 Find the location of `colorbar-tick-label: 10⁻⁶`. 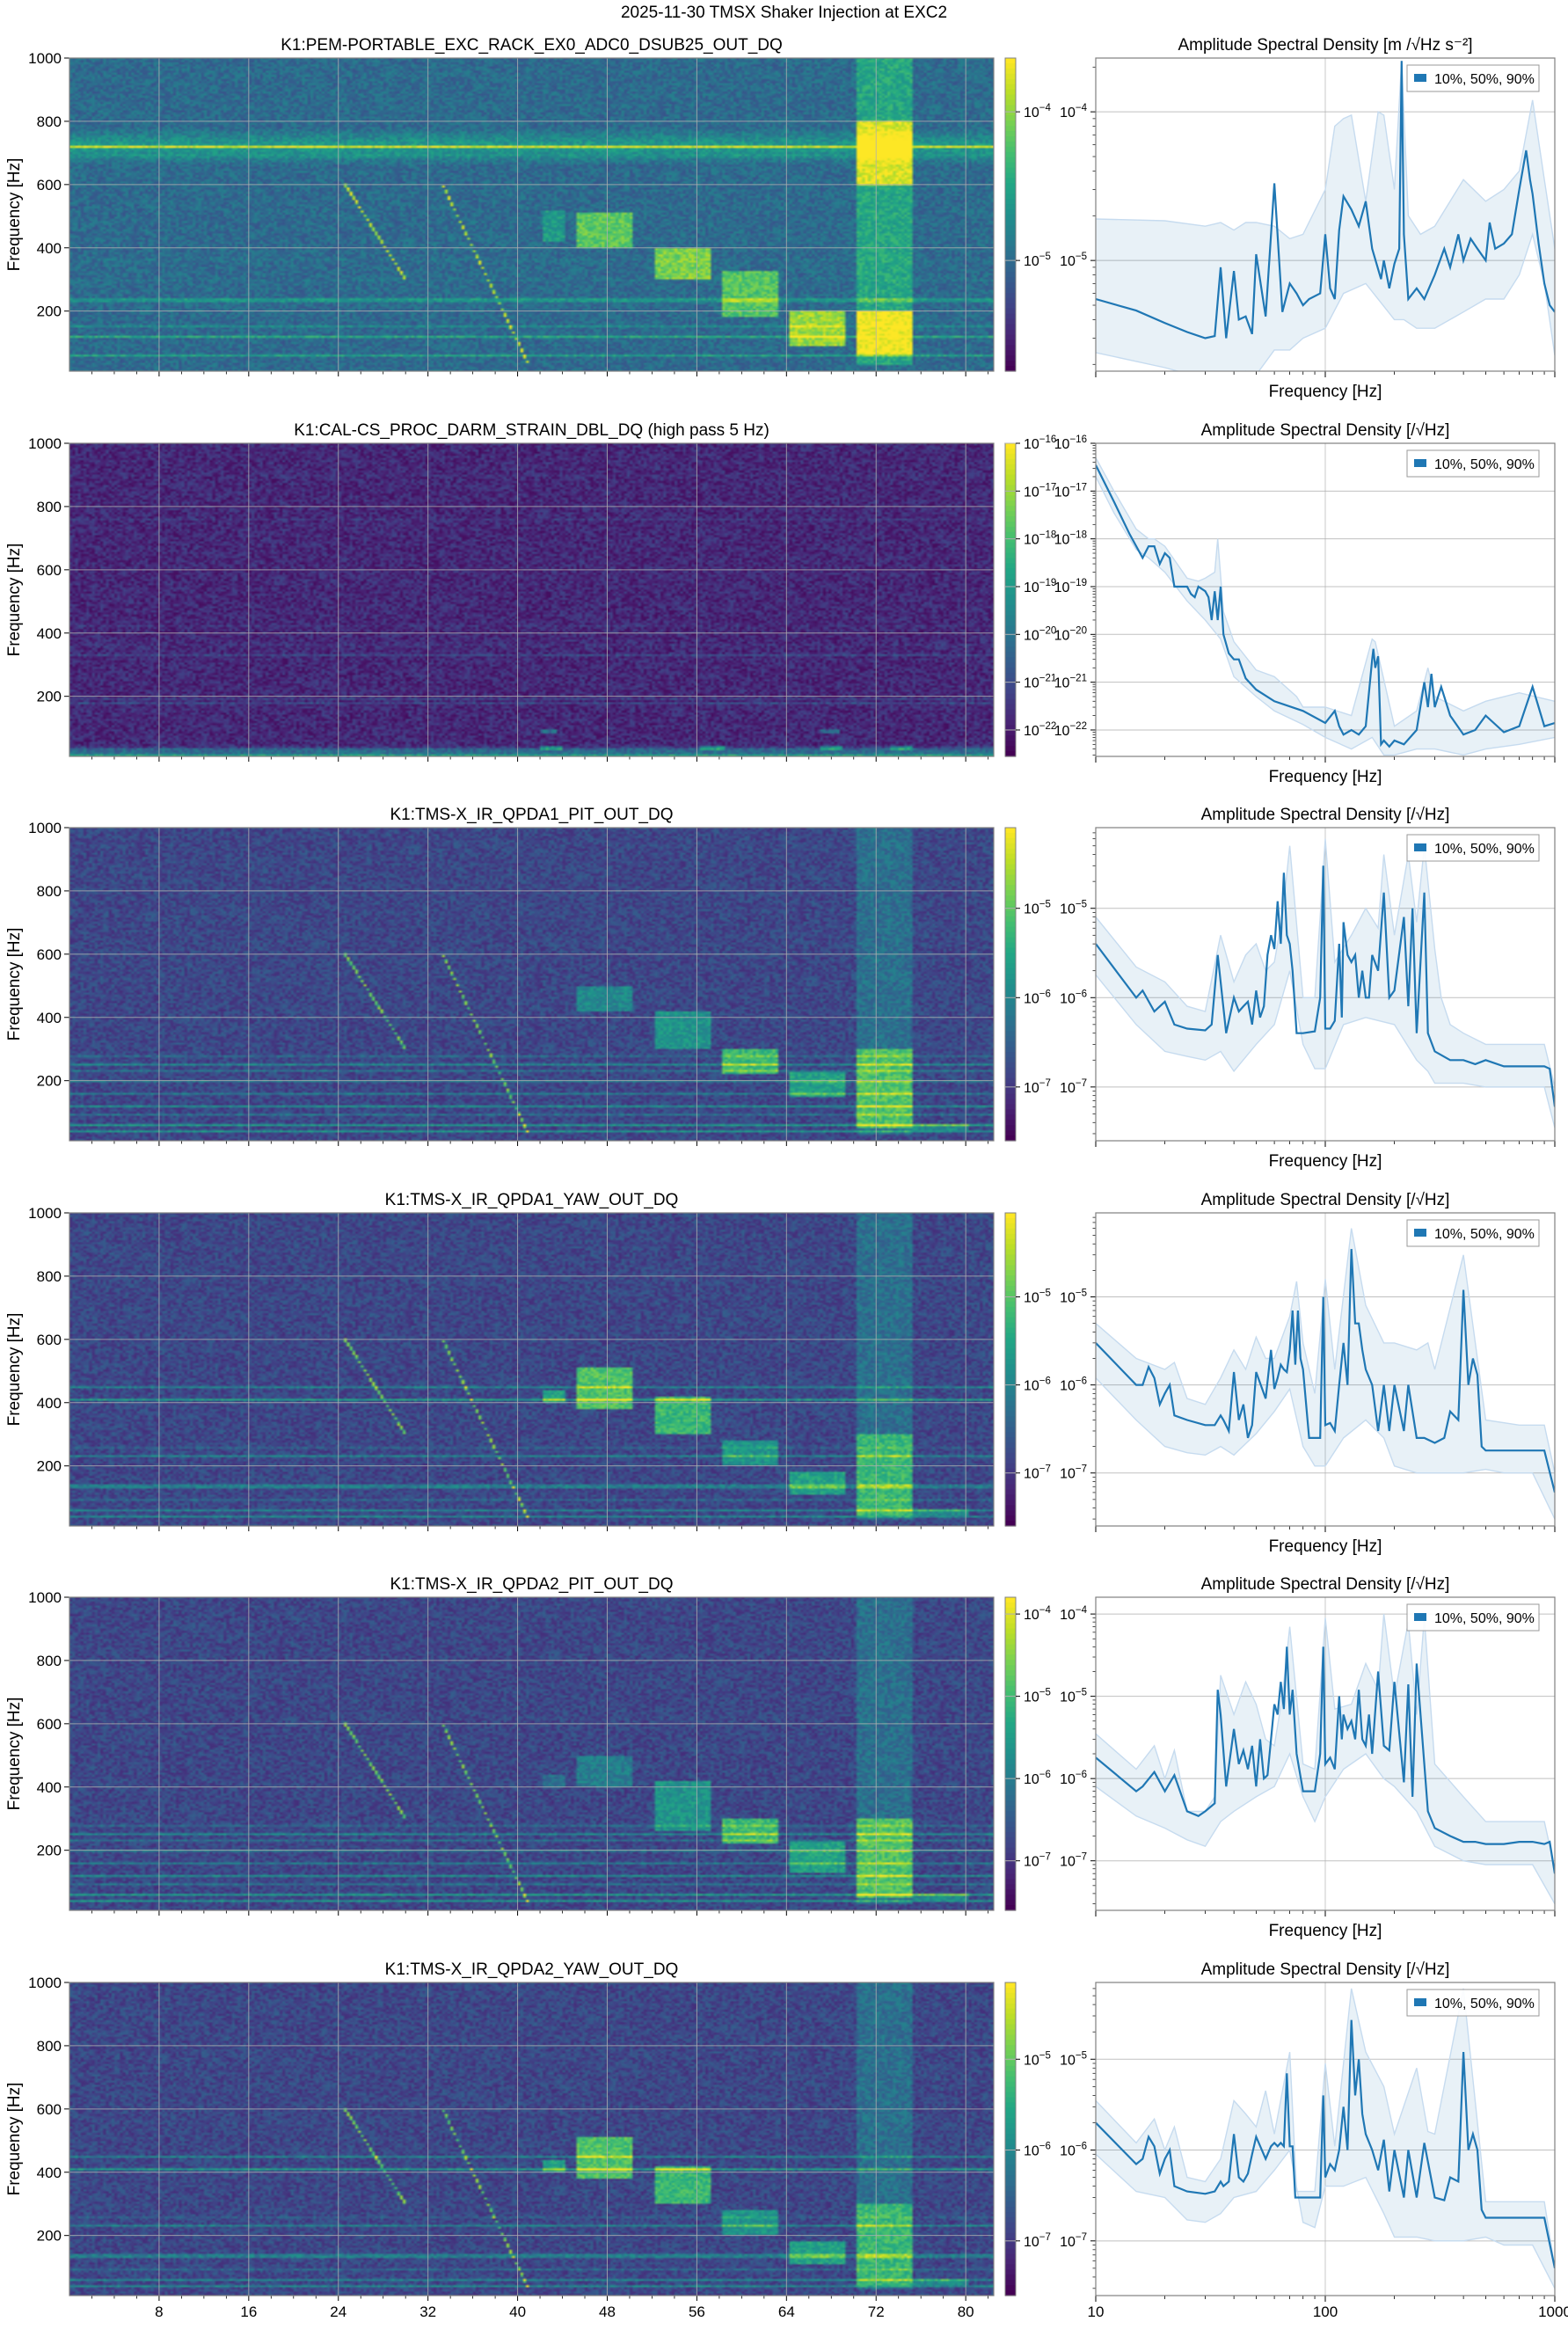

colorbar-tick-label: 10⁻⁶ is located at coordinates (1037, 1779).